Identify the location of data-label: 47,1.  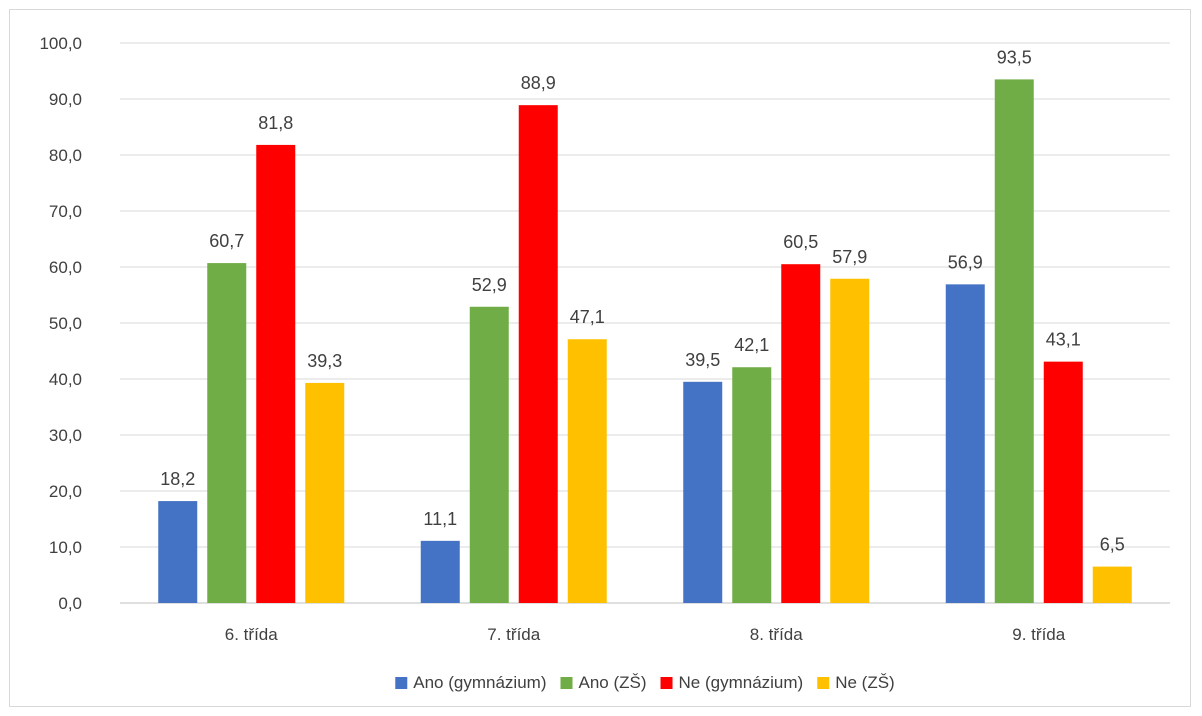
(587, 317).